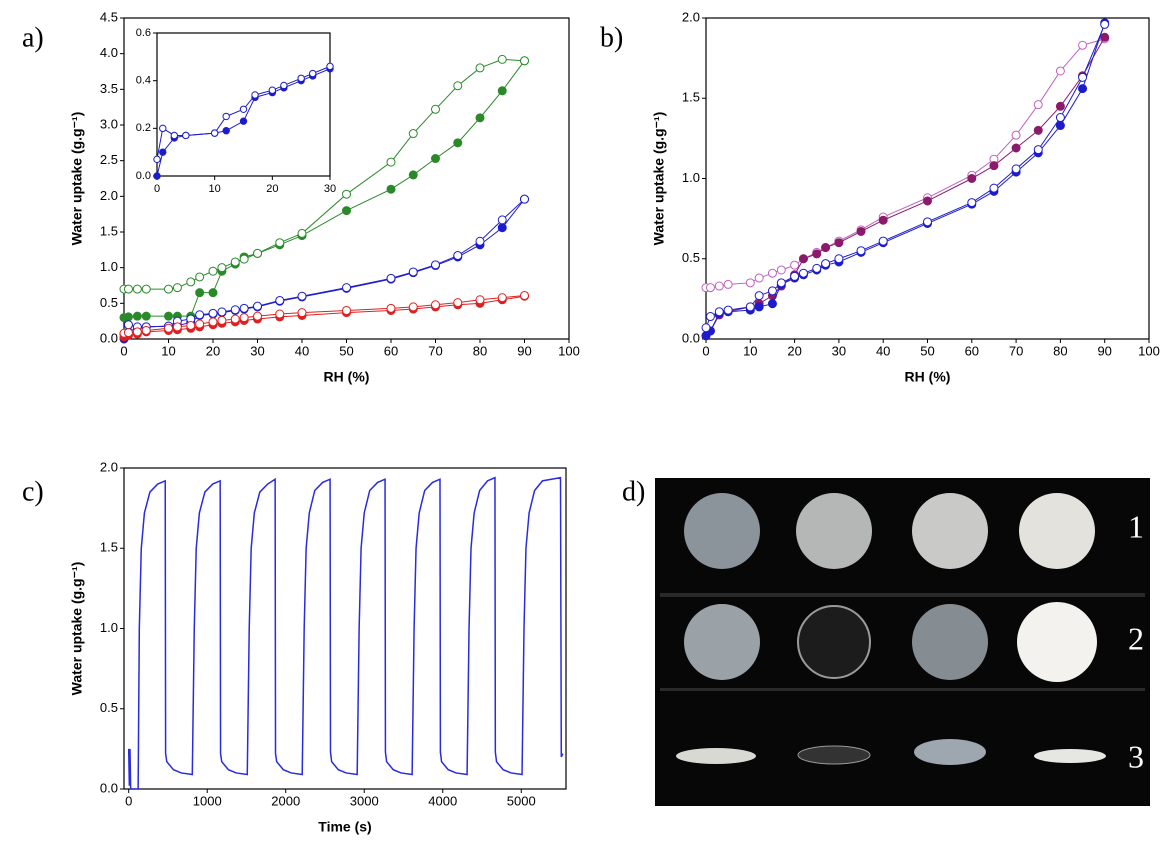  I want to click on panel-label: b), so click(611, 37).